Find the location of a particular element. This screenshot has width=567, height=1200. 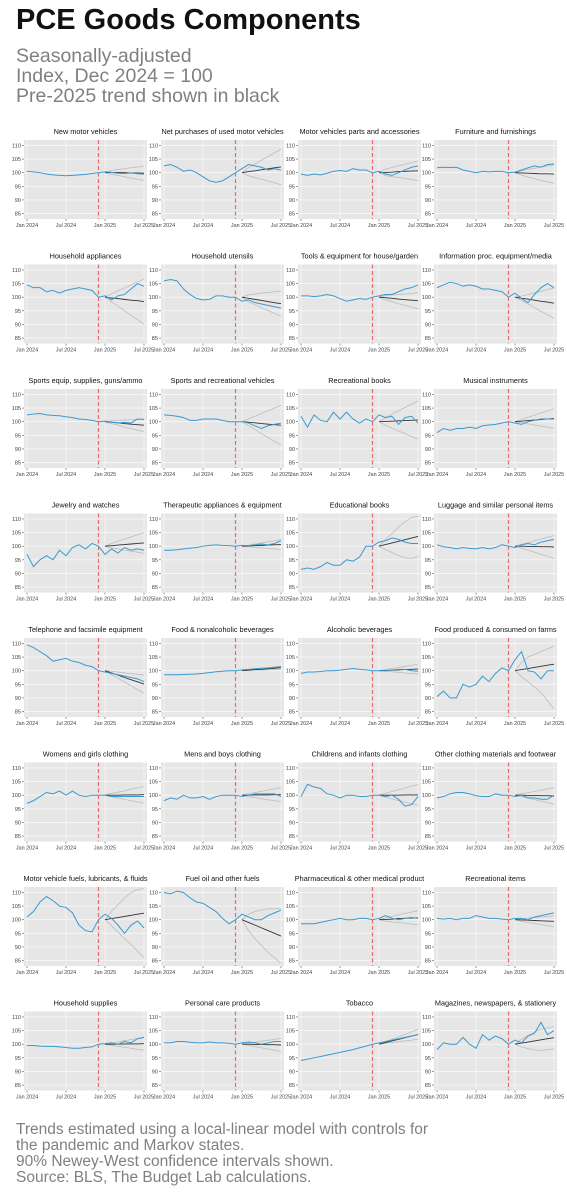

panel-title: Therapeutic appliances & equipment is located at coordinates (222, 505).